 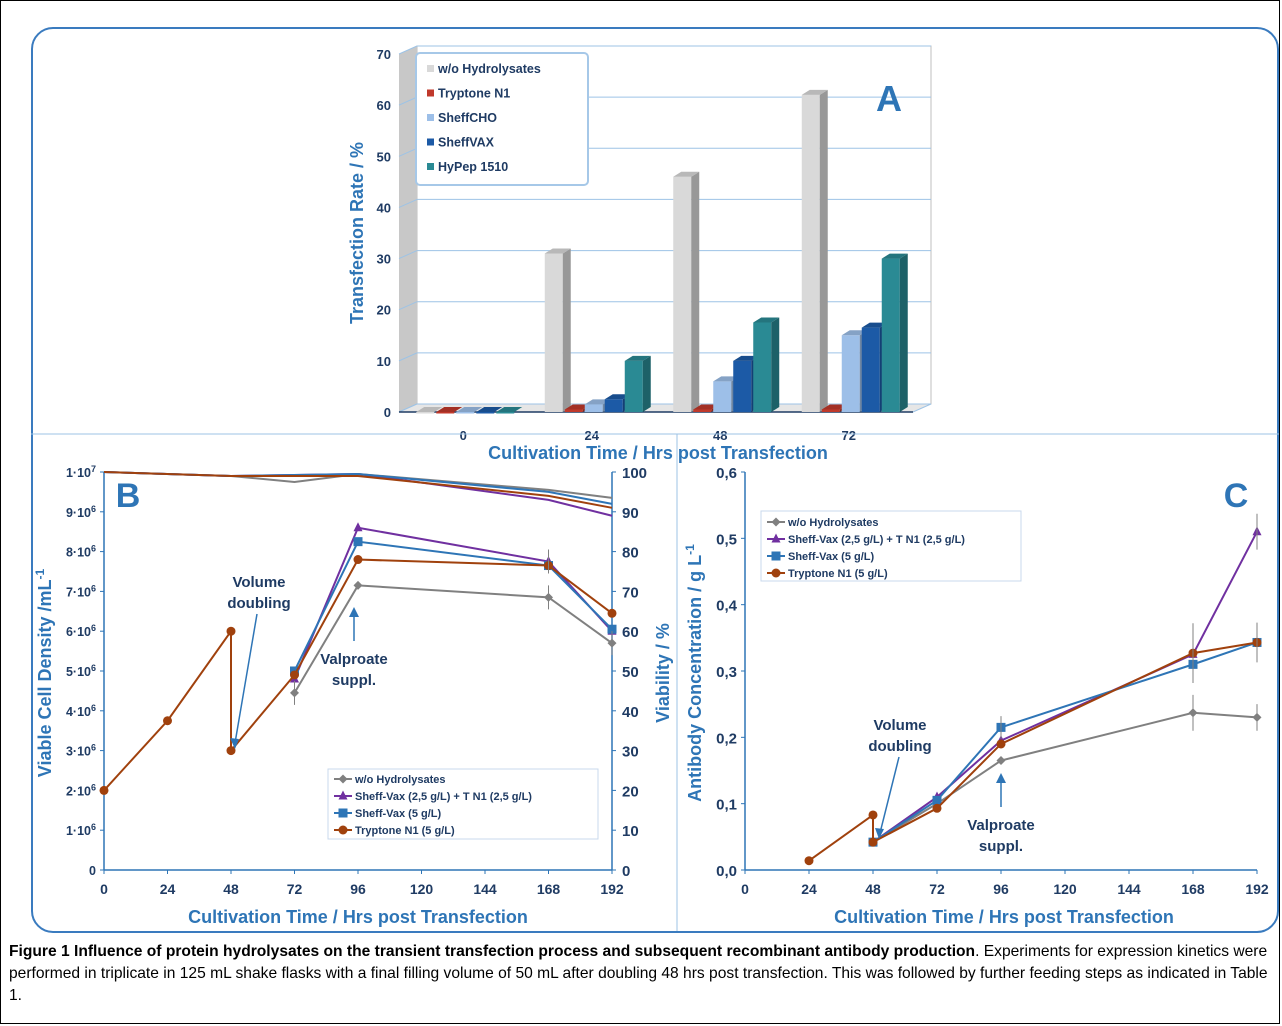 What do you see at coordinates (1065, 777) in the screenshot?
I see `panel-c-line` at bounding box center [1065, 777].